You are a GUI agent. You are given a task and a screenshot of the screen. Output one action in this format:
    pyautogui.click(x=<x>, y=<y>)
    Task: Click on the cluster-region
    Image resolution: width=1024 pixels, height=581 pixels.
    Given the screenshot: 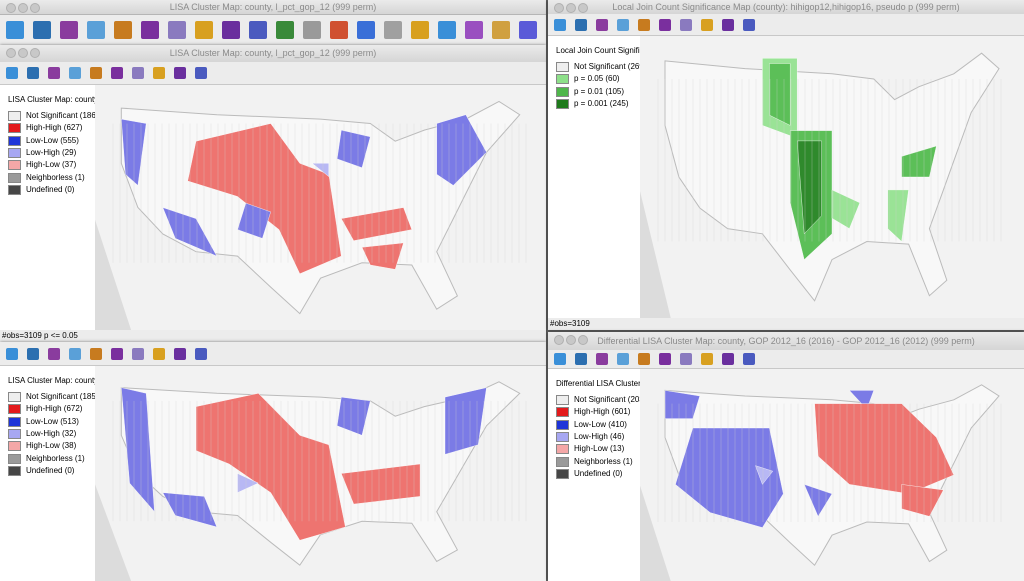 What is the action you would take?
    pyautogui.click(x=884, y=449)
    